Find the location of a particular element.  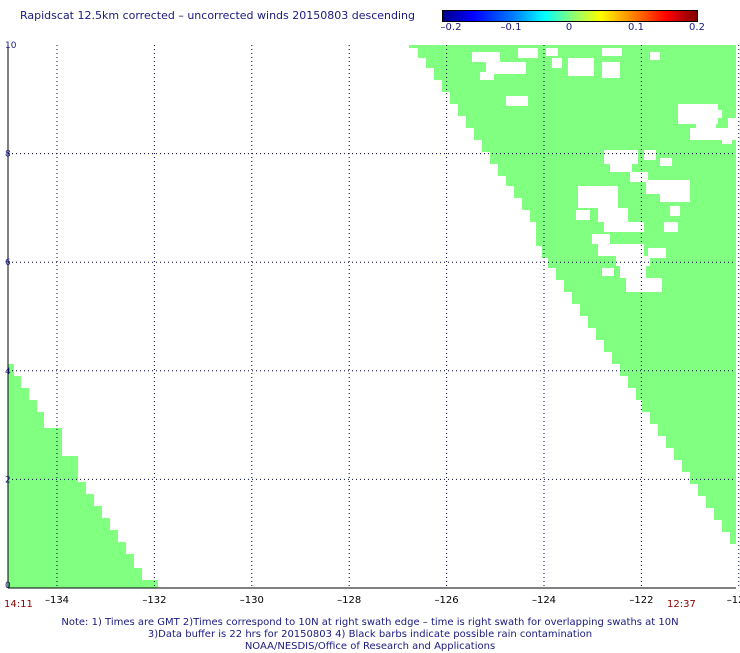

left-swath is located at coordinates (83, 476).